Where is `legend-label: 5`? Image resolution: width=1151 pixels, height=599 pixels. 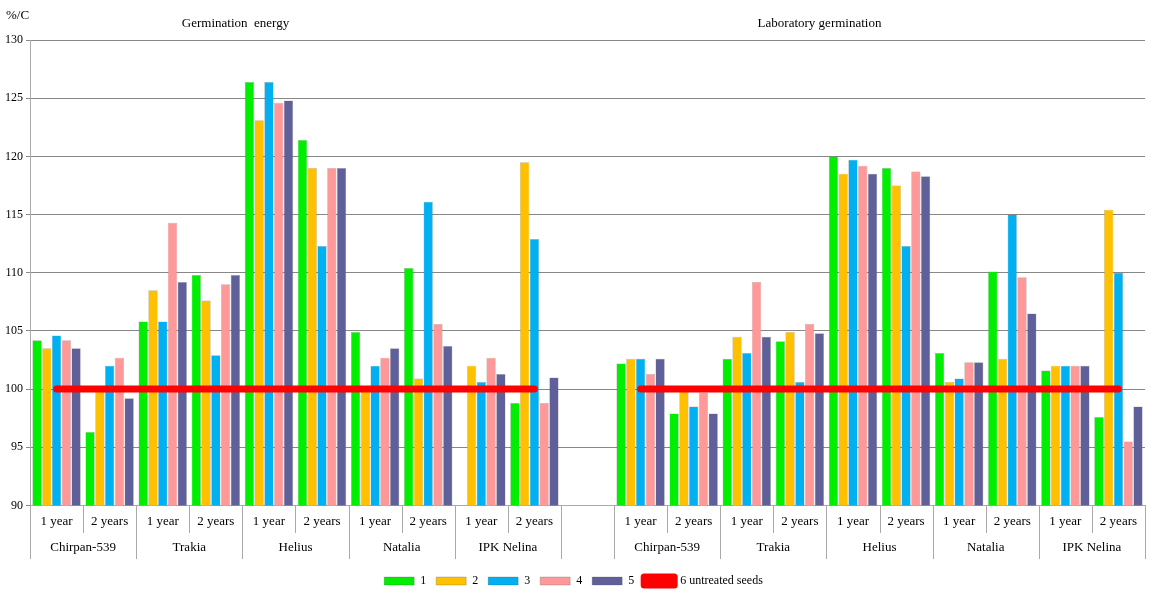
legend-label: 5 is located at coordinates (631, 580).